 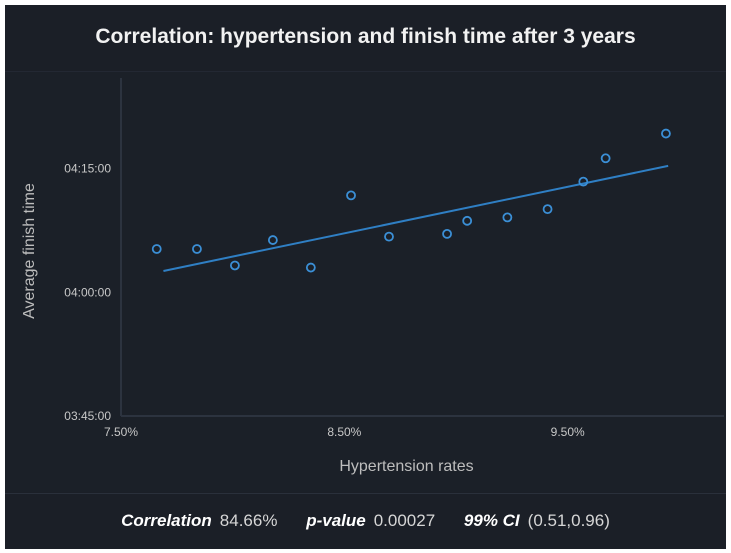 What do you see at coordinates (568, 432) in the screenshot?
I see `x-tick-label: 9.50%` at bounding box center [568, 432].